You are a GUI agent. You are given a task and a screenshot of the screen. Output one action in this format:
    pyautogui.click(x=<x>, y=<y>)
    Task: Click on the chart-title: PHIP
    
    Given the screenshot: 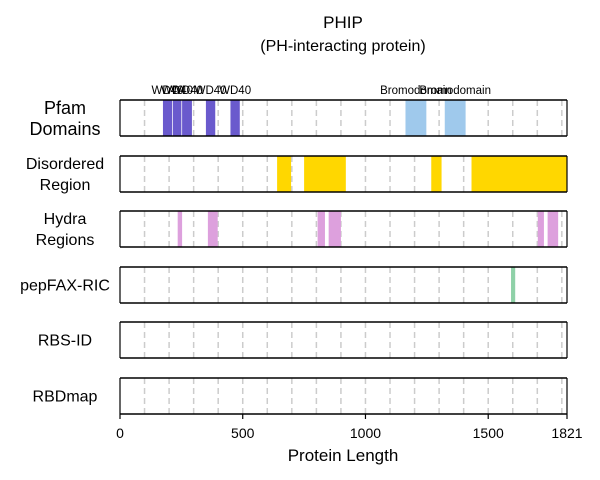 What is the action you would take?
    pyautogui.click(x=343, y=22)
    